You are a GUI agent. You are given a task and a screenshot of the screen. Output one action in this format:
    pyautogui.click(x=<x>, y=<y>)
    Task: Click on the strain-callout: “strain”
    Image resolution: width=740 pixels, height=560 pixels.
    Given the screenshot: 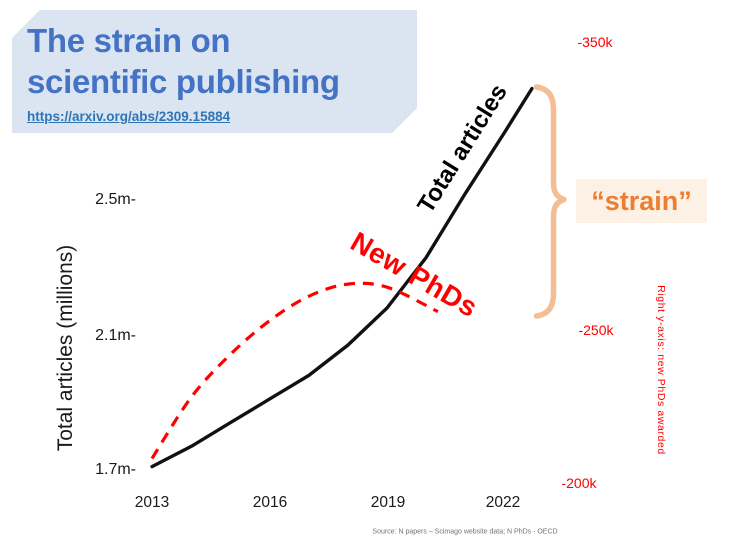 What is the action you would take?
    pyautogui.click(x=641, y=201)
    